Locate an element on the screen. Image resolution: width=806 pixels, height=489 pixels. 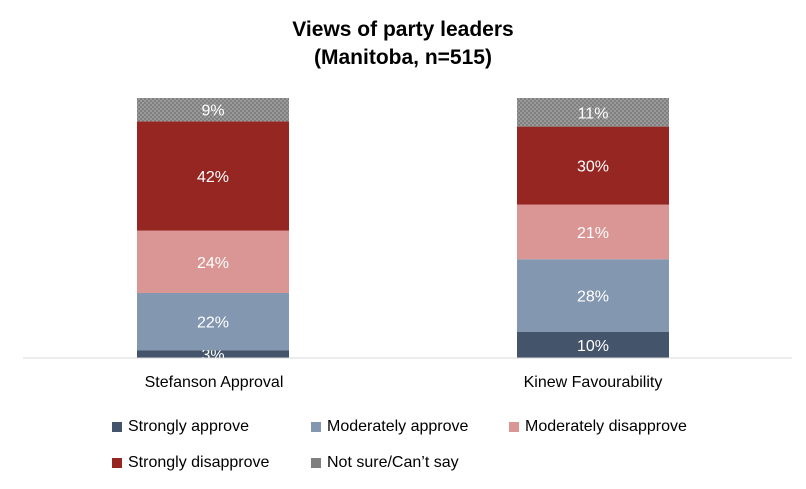
data-label-1-1: 28% is located at coordinates (593, 297).